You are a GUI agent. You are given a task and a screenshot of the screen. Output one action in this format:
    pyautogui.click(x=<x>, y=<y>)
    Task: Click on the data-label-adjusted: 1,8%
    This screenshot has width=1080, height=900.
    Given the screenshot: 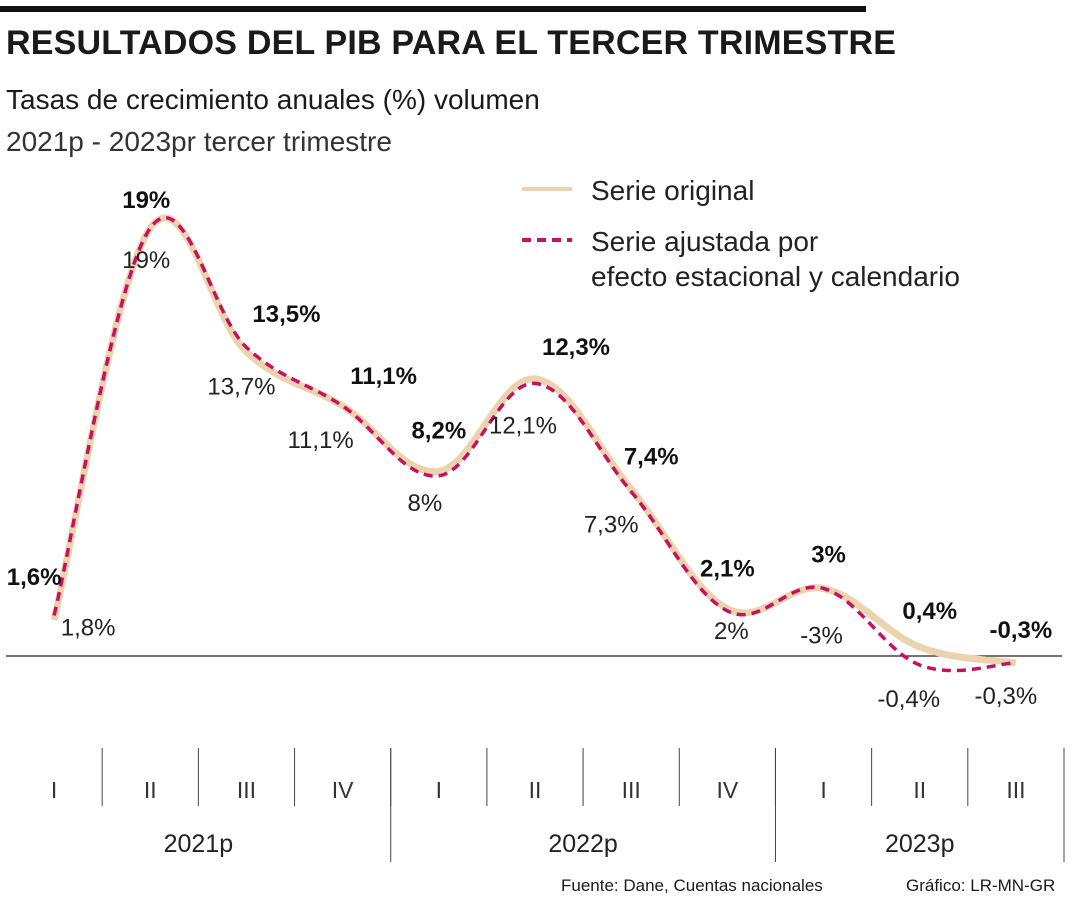 What is the action you would take?
    pyautogui.click(x=88, y=627)
    